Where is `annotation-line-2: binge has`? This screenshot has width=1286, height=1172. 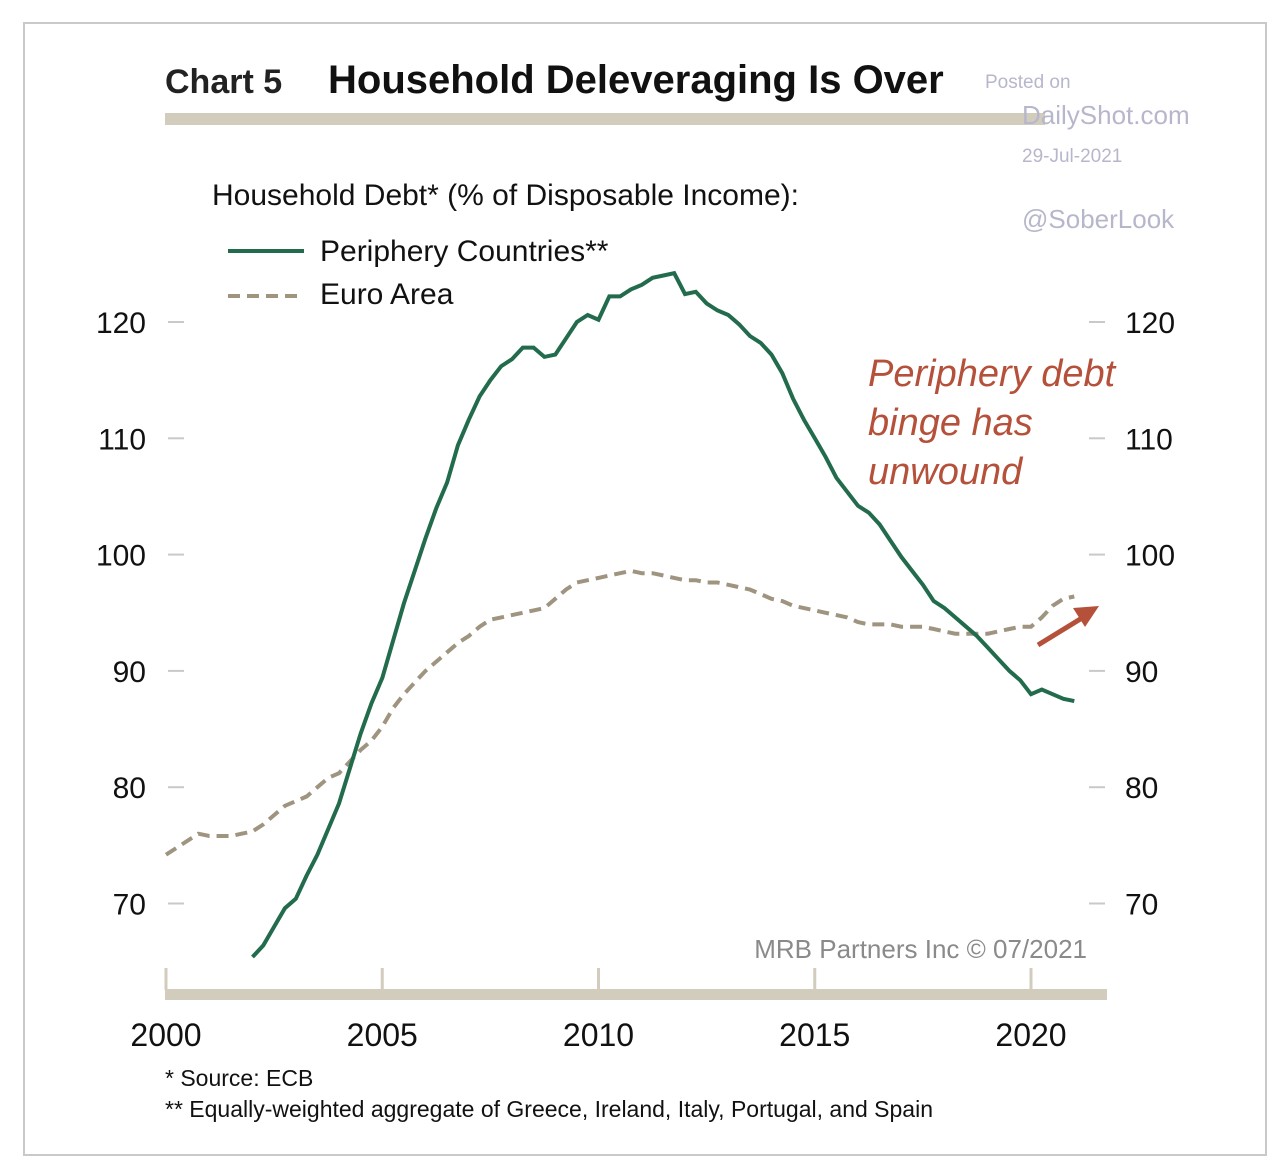 annotation-line-2: binge has is located at coordinates (950, 423).